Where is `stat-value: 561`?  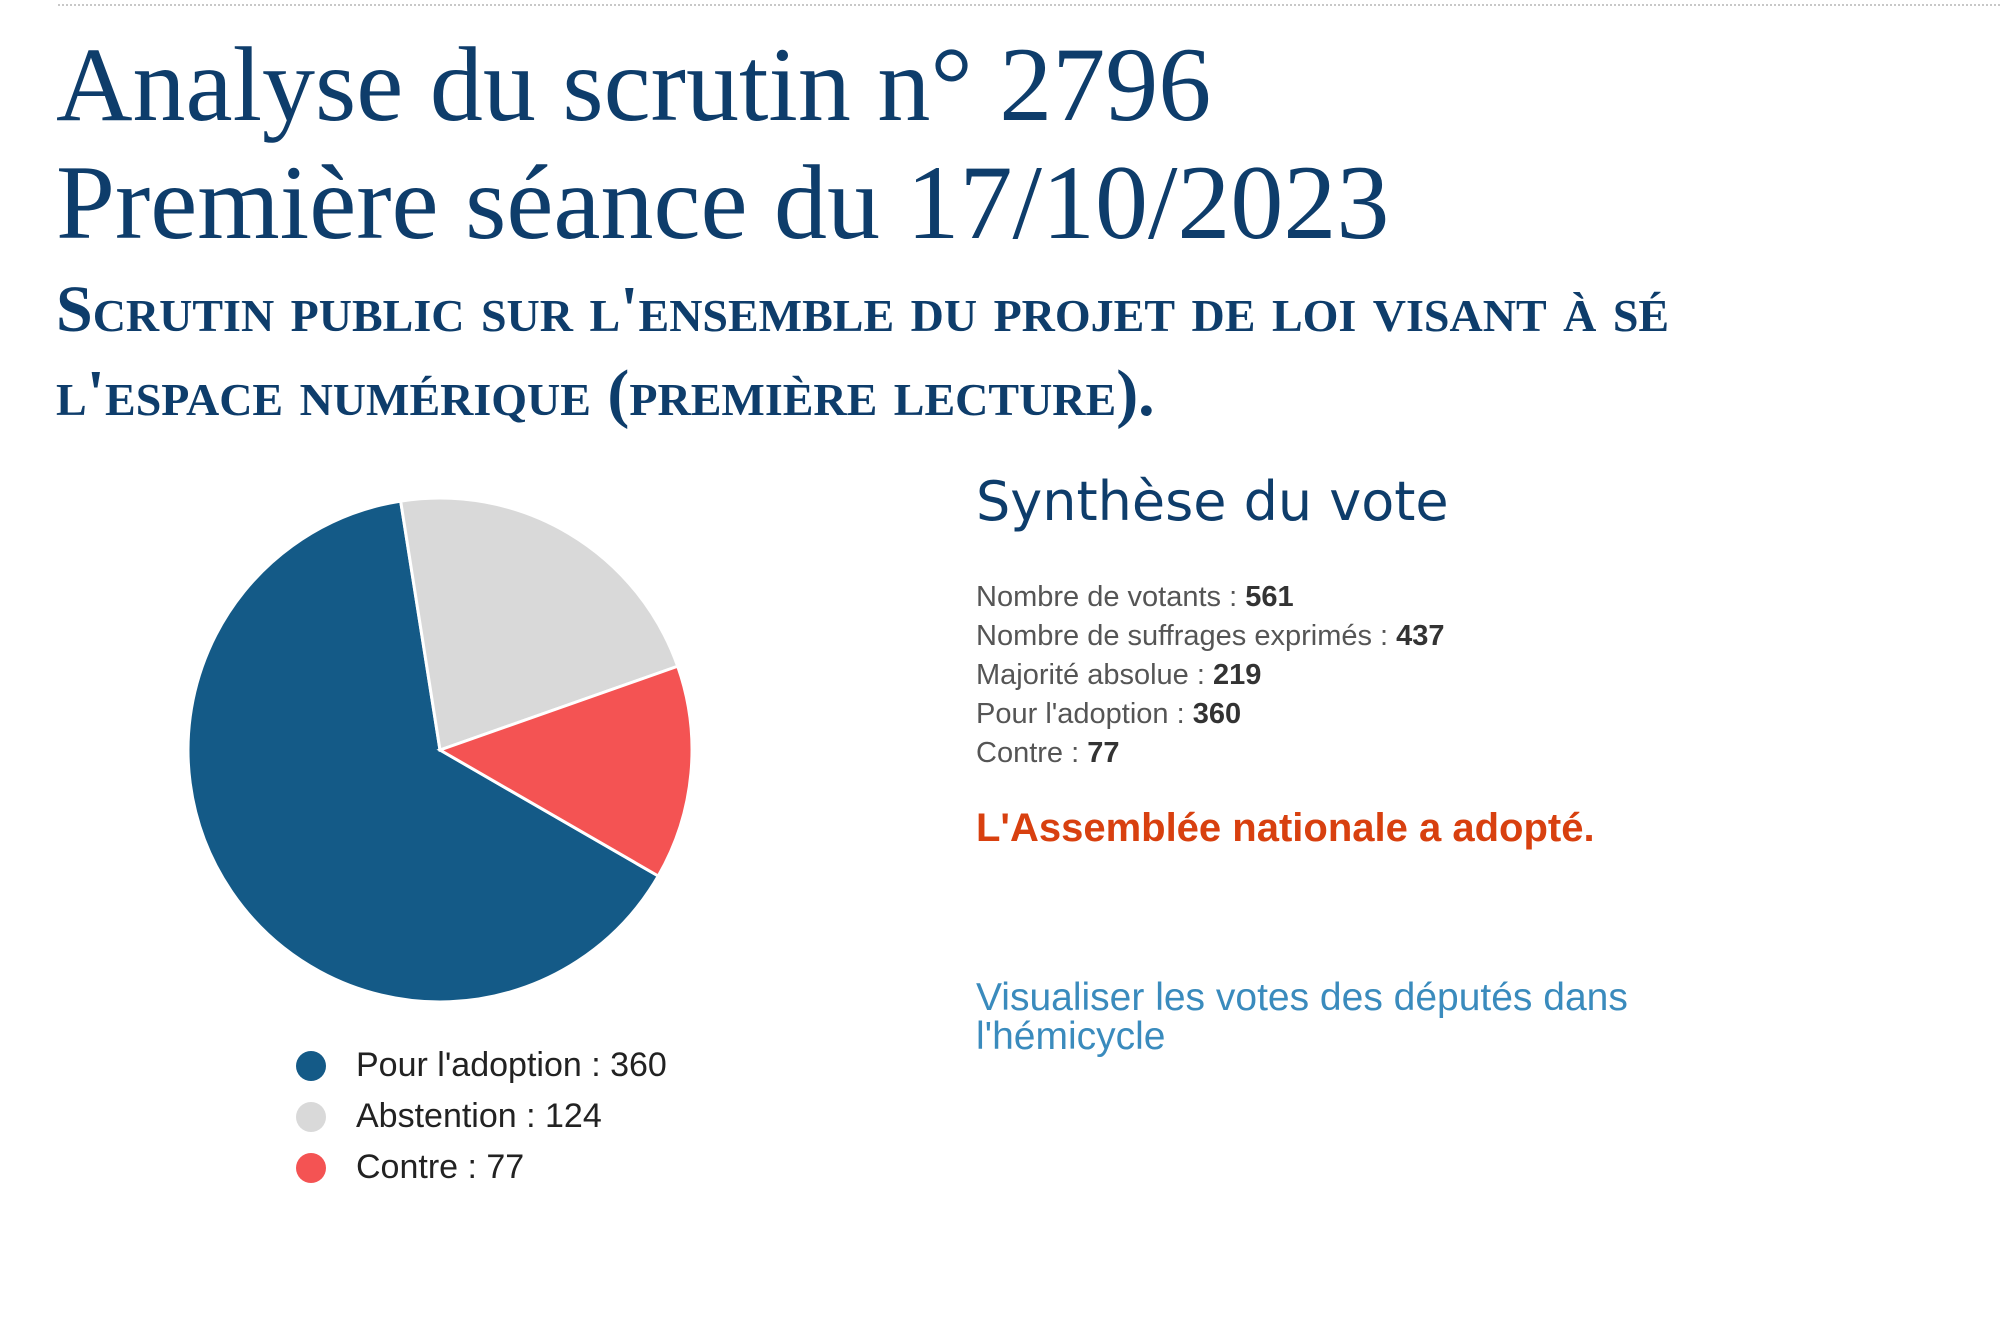
stat-value: 561 is located at coordinates (1269, 597).